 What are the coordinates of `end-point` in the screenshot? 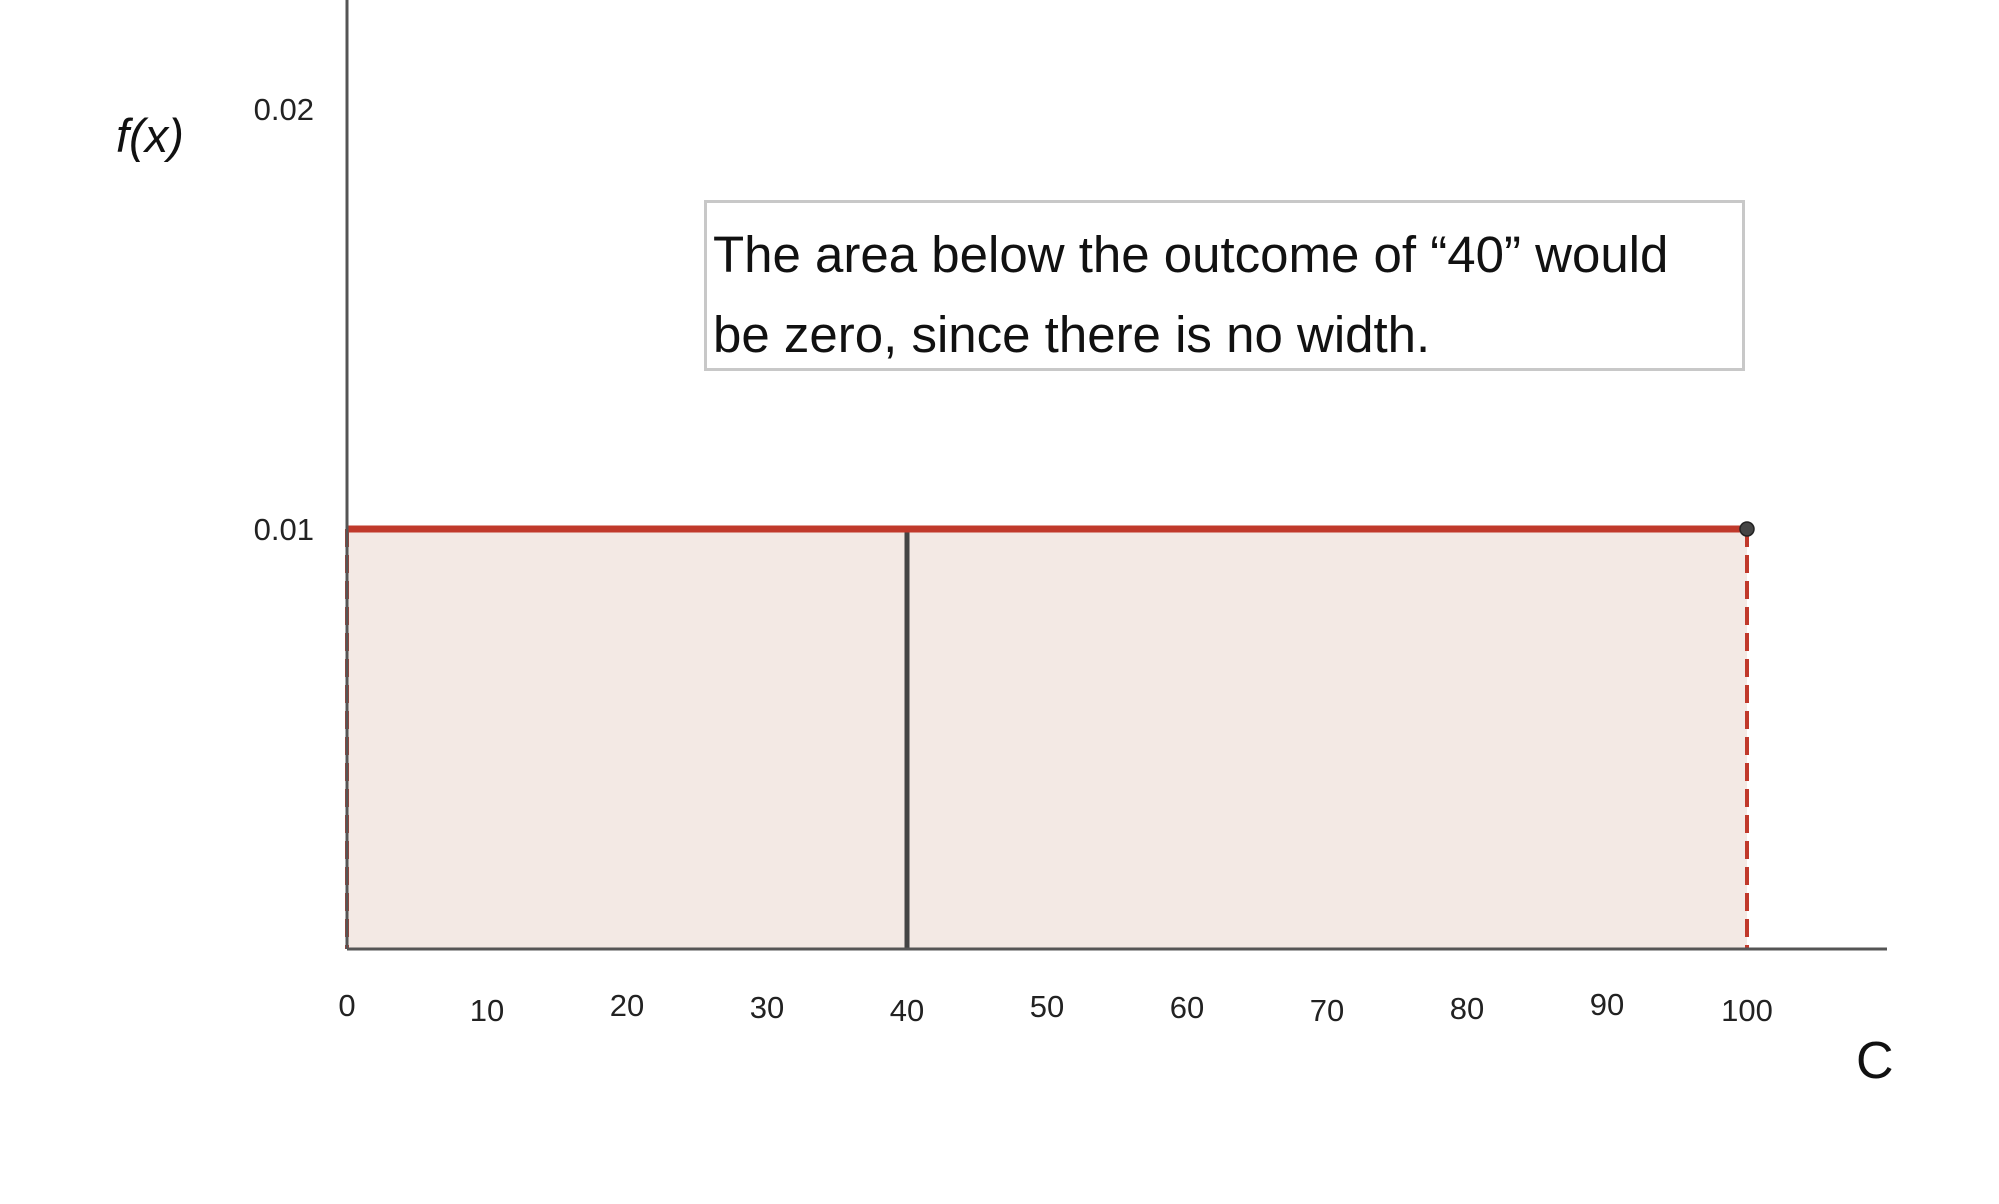 It's located at (1747, 529).